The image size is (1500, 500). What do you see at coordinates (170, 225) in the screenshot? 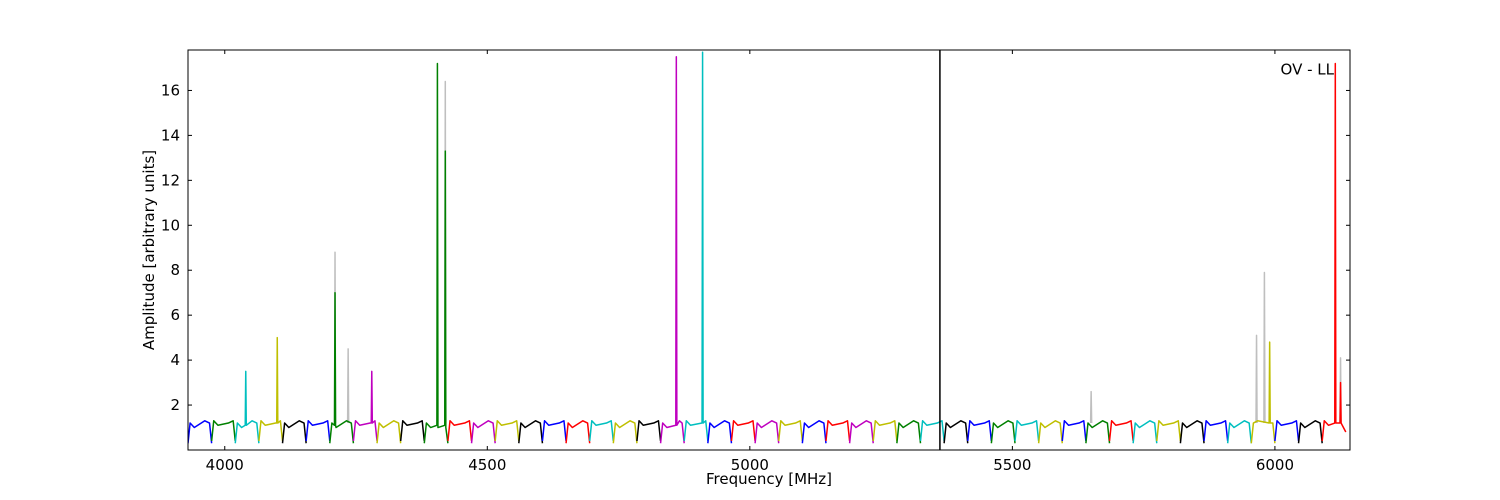
I see `y-tick-label: 10` at bounding box center [170, 225].